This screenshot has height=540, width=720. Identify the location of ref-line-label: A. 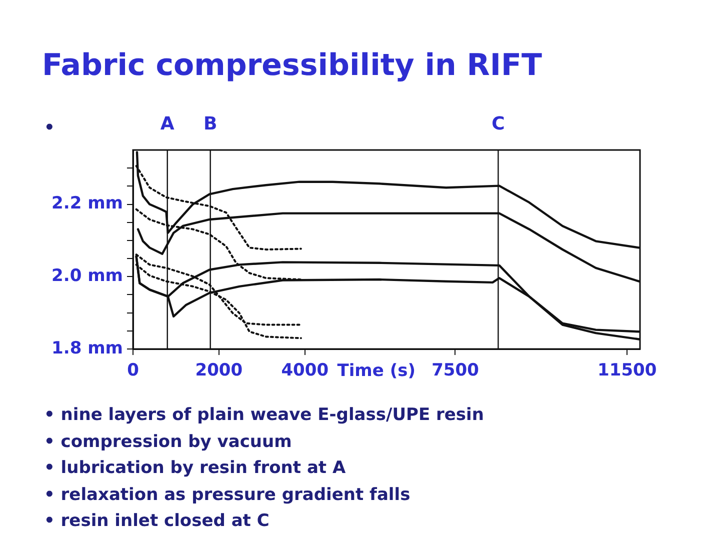
(167, 124).